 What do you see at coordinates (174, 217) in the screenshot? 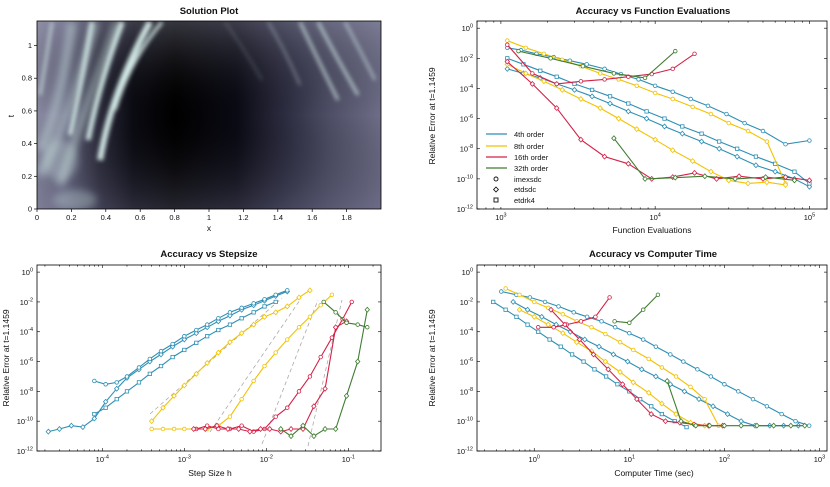
I see `x-tick-label: 0.8` at bounding box center [174, 217].